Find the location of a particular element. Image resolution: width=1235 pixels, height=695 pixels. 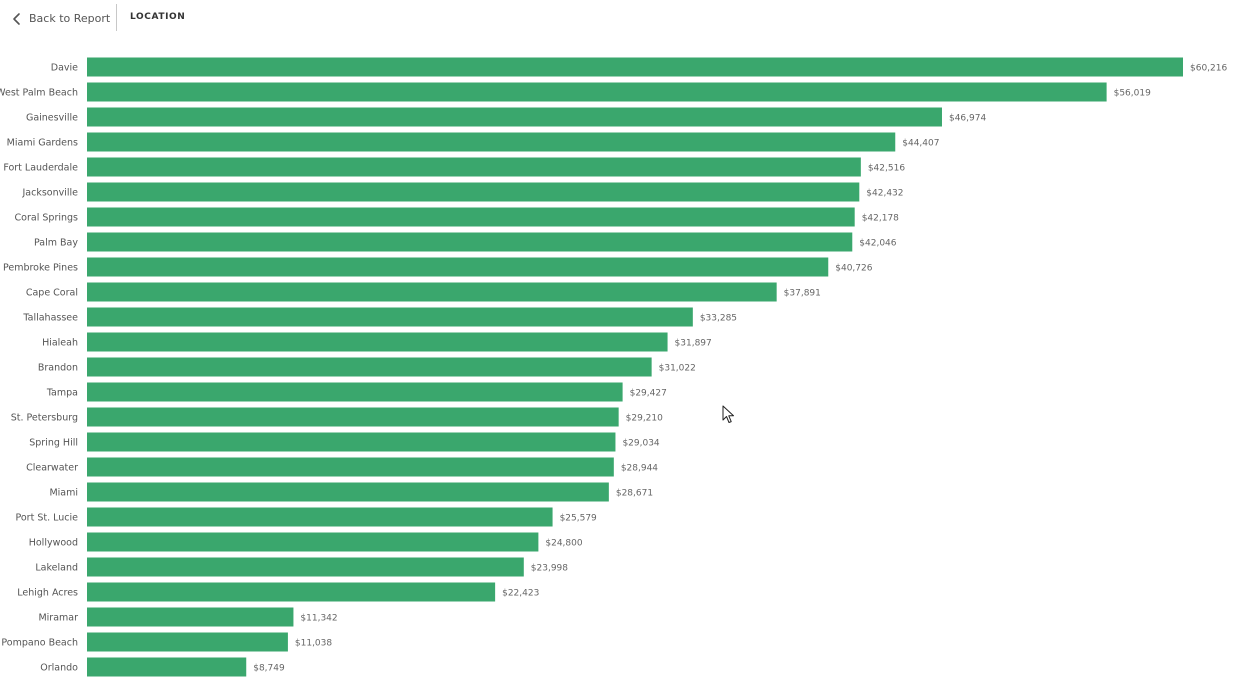

top-bar: Back to Report LOCATION is located at coordinates (617, 18).